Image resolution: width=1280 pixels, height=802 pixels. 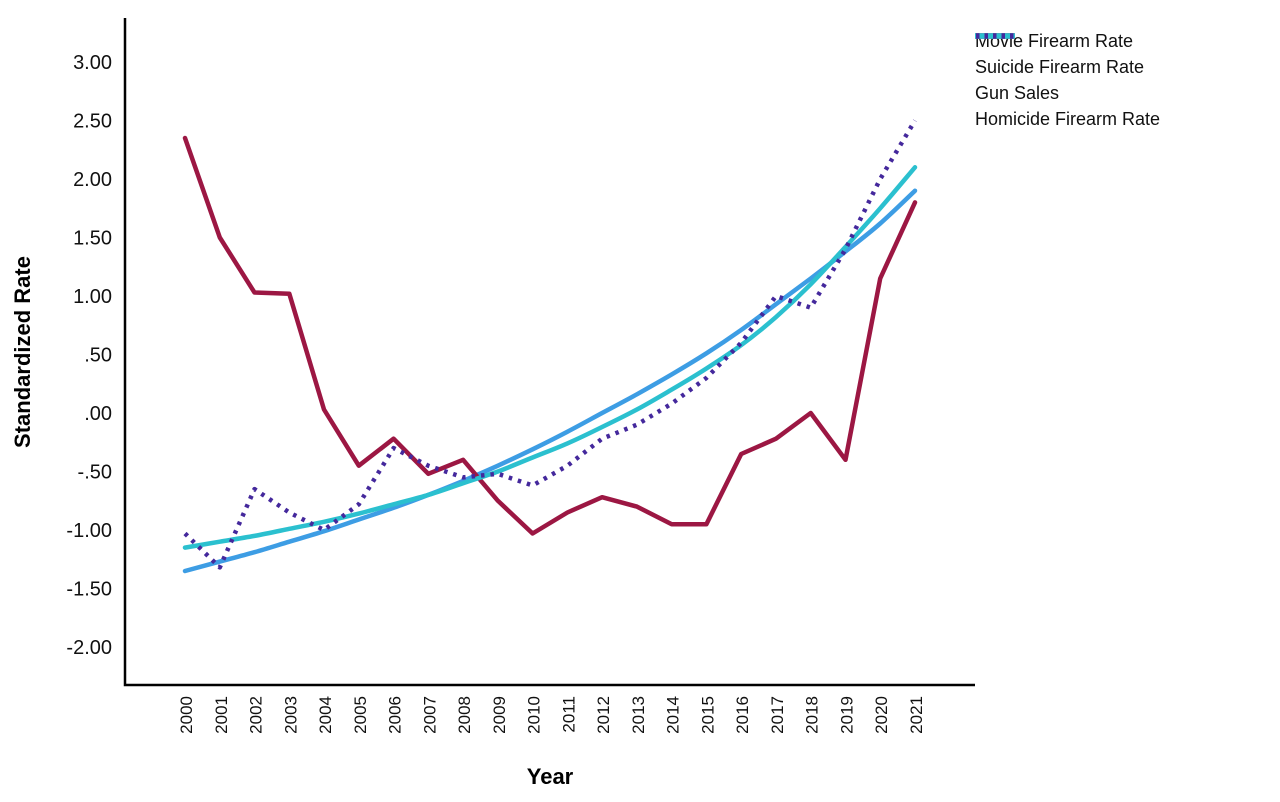 What do you see at coordinates (568, 714) in the screenshot?
I see `x-tick-label: 2011` at bounding box center [568, 714].